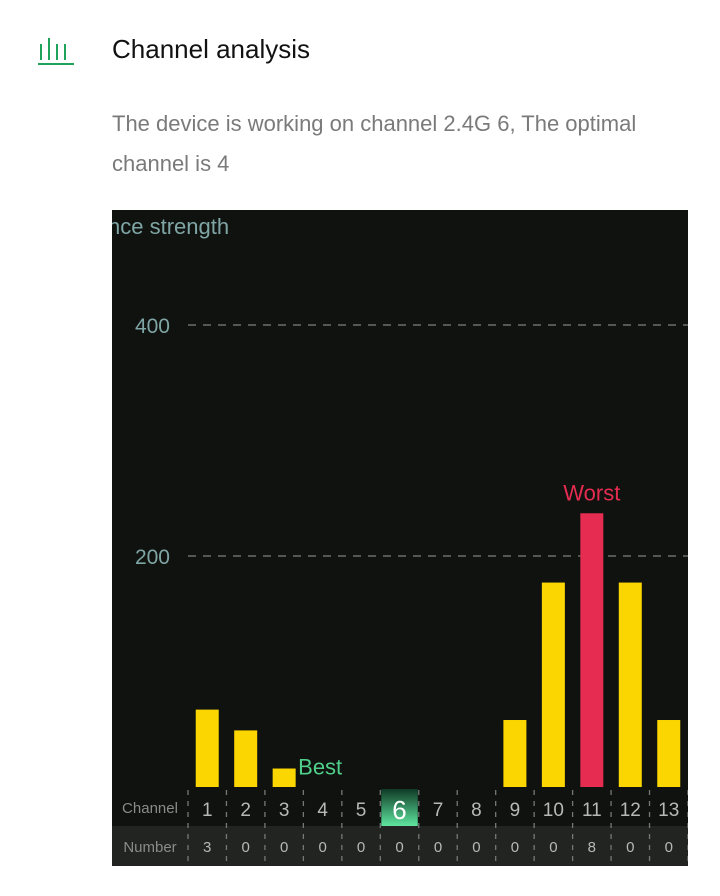 The height and width of the screenshot is (896, 720). What do you see at coordinates (284, 810) in the screenshot?
I see `channel-label: 3` at bounding box center [284, 810].